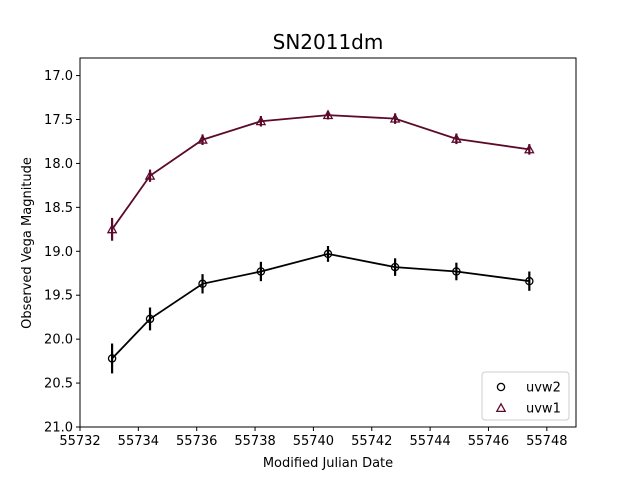 This screenshot has width=640, height=480. Describe the element at coordinates (488, 441) in the screenshot. I see `x-tick-label: 55746` at that location.